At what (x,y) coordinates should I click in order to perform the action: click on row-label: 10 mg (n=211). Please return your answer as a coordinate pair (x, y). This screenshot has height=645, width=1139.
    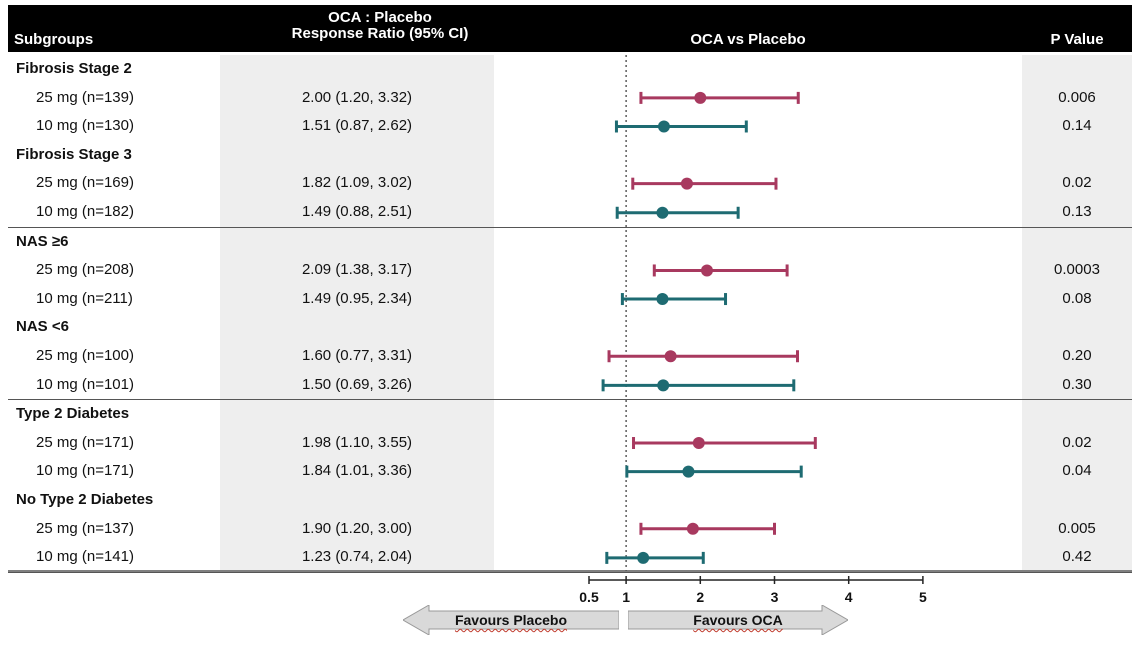
    Looking at the image, I should click on (84, 298).